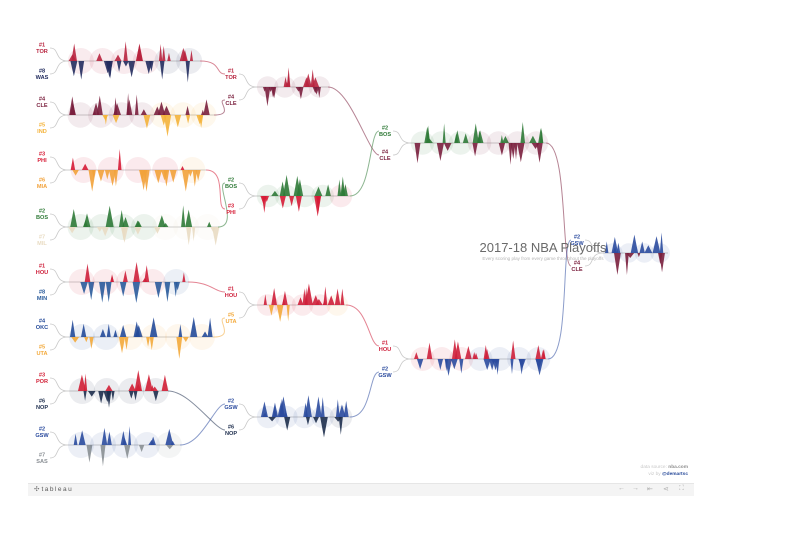 The width and height of the screenshot is (800, 535). I want to click on team-label: PHI, so click(231, 213).